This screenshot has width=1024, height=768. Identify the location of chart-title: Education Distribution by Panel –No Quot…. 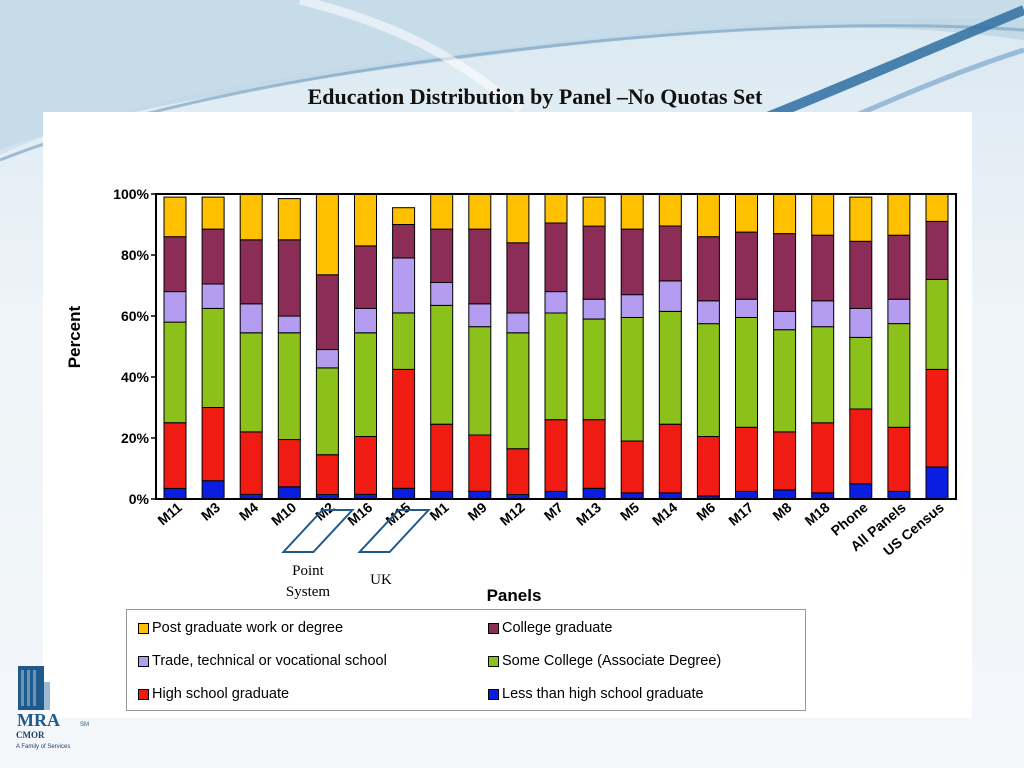
(535, 96).